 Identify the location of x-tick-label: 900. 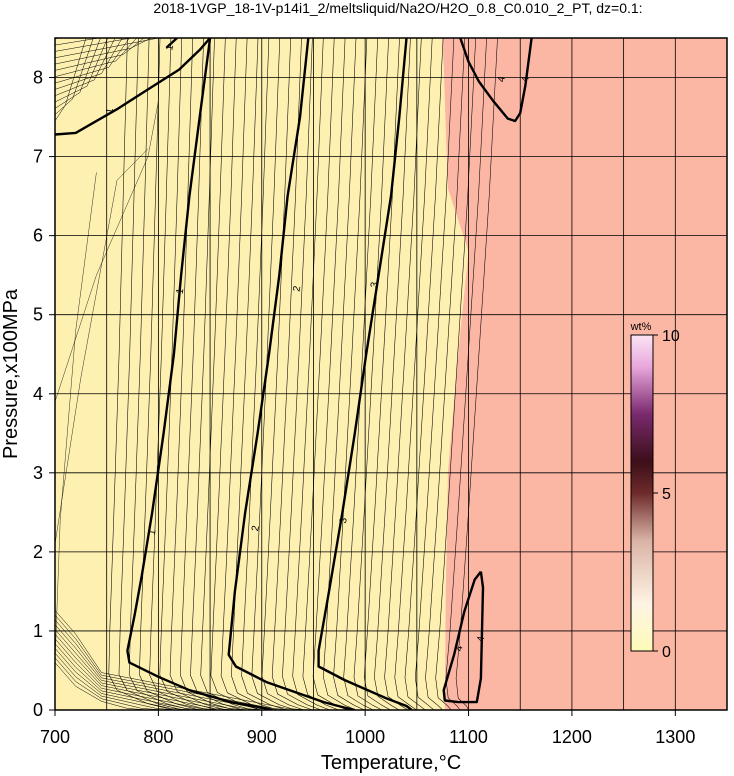
(262, 737).